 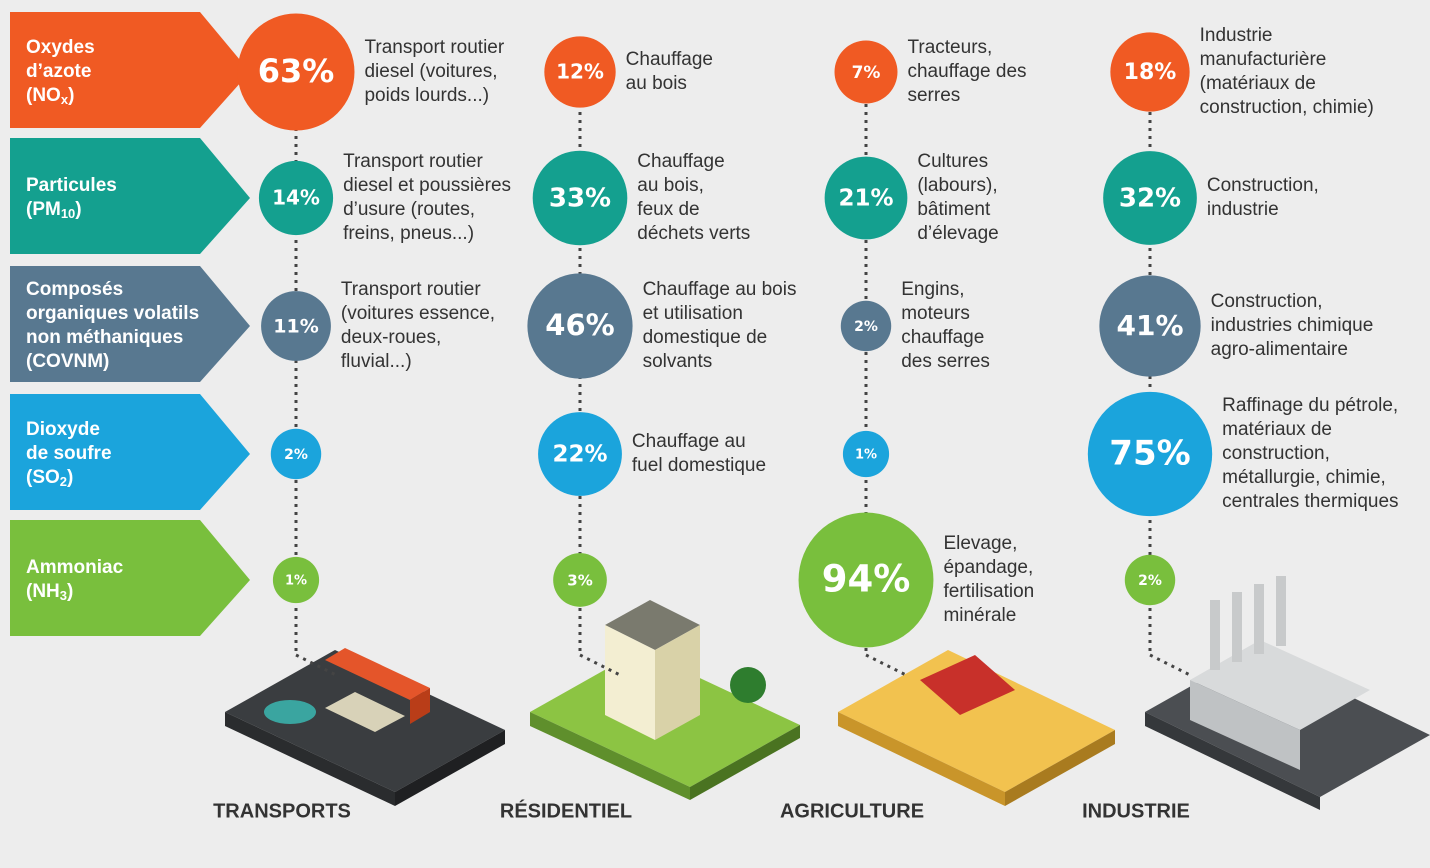 I want to click on sector-name: RÉSIDENTIEL, so click(x=566, y=810).